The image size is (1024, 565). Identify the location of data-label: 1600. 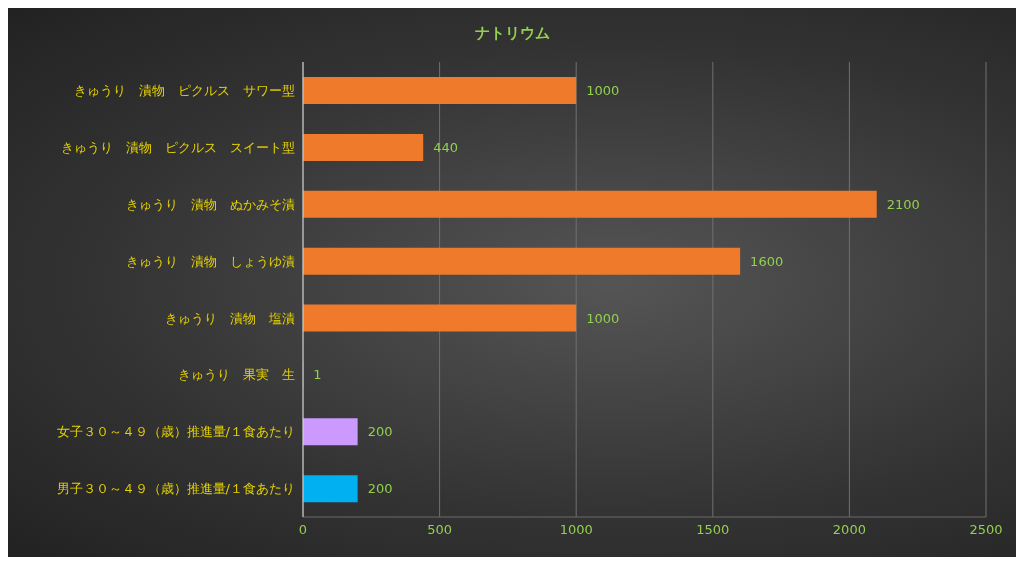
(767, 261).